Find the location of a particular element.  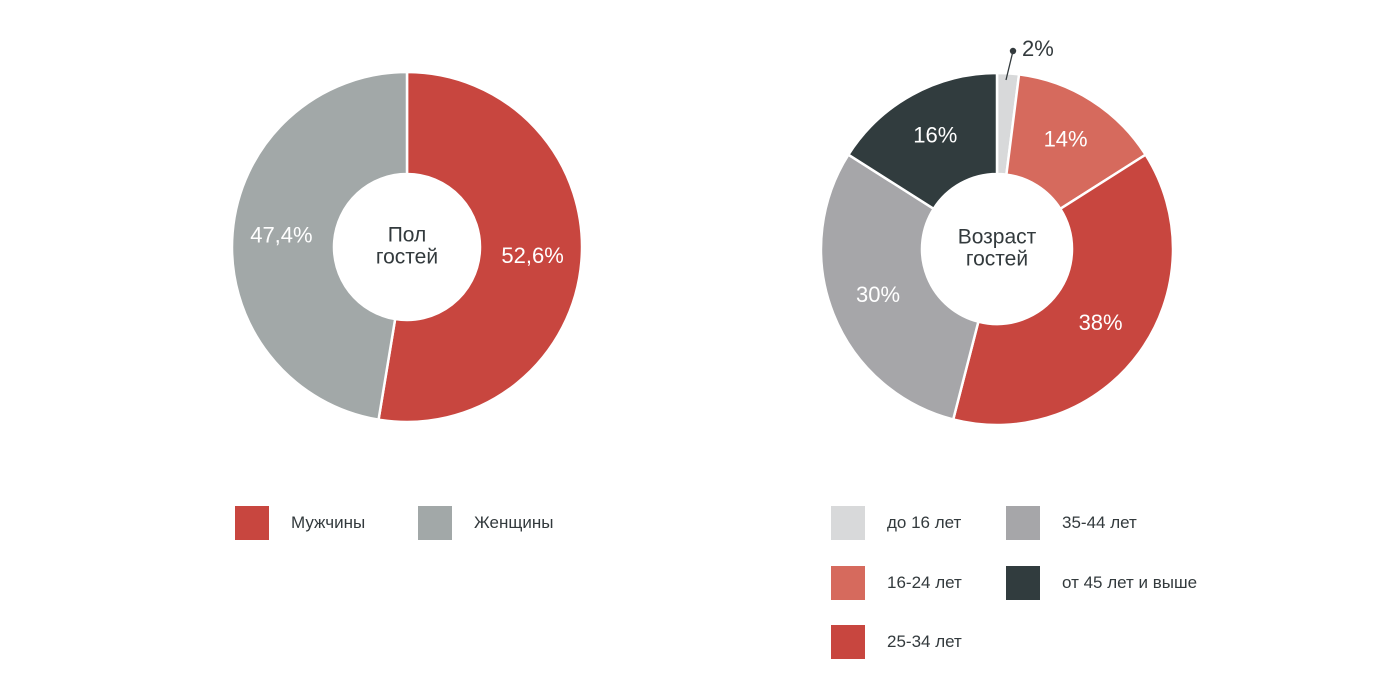

legend-item-женщины: Женщины is located at coordinates (485, 523).